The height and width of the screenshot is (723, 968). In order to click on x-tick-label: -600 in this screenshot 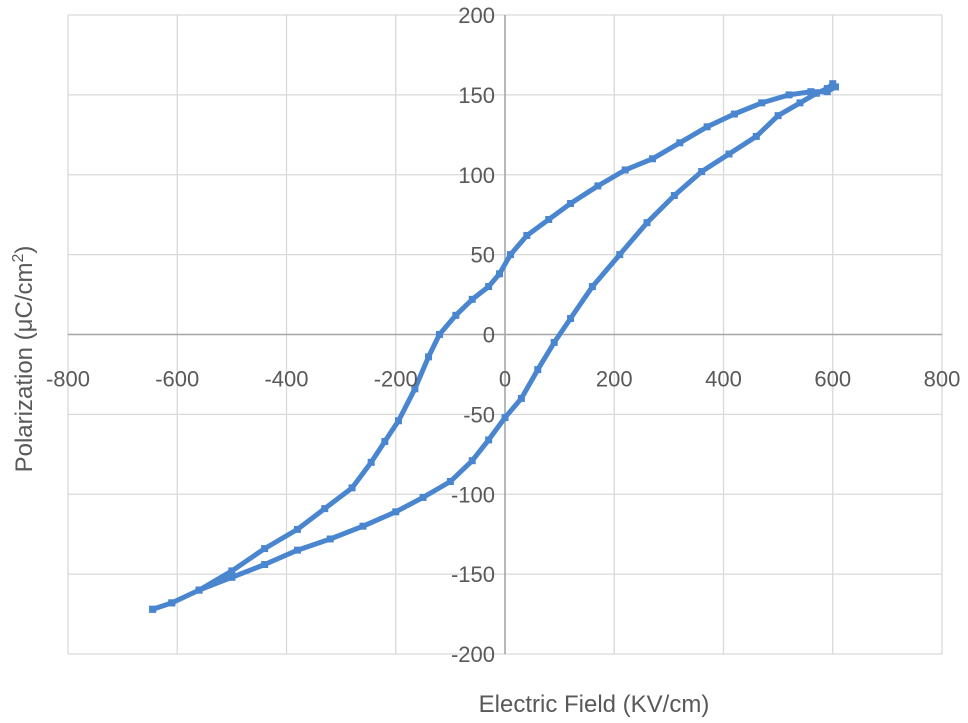, I will do `click(177, 379)`.